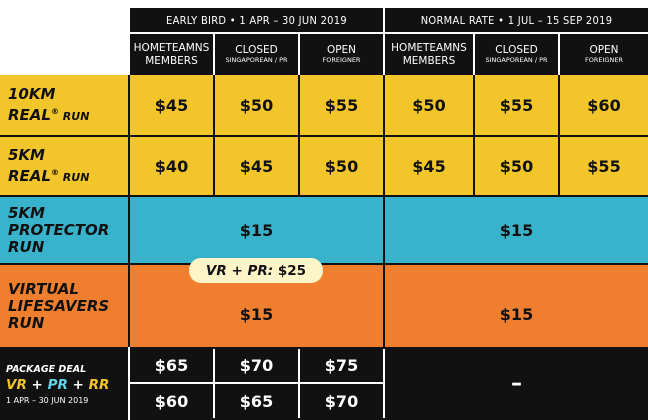 The width and height of the screenshot is (648, 420). Describe the element at coordinates (292, 270) in the screenshot. I see `bundle-price: $25` at that location.